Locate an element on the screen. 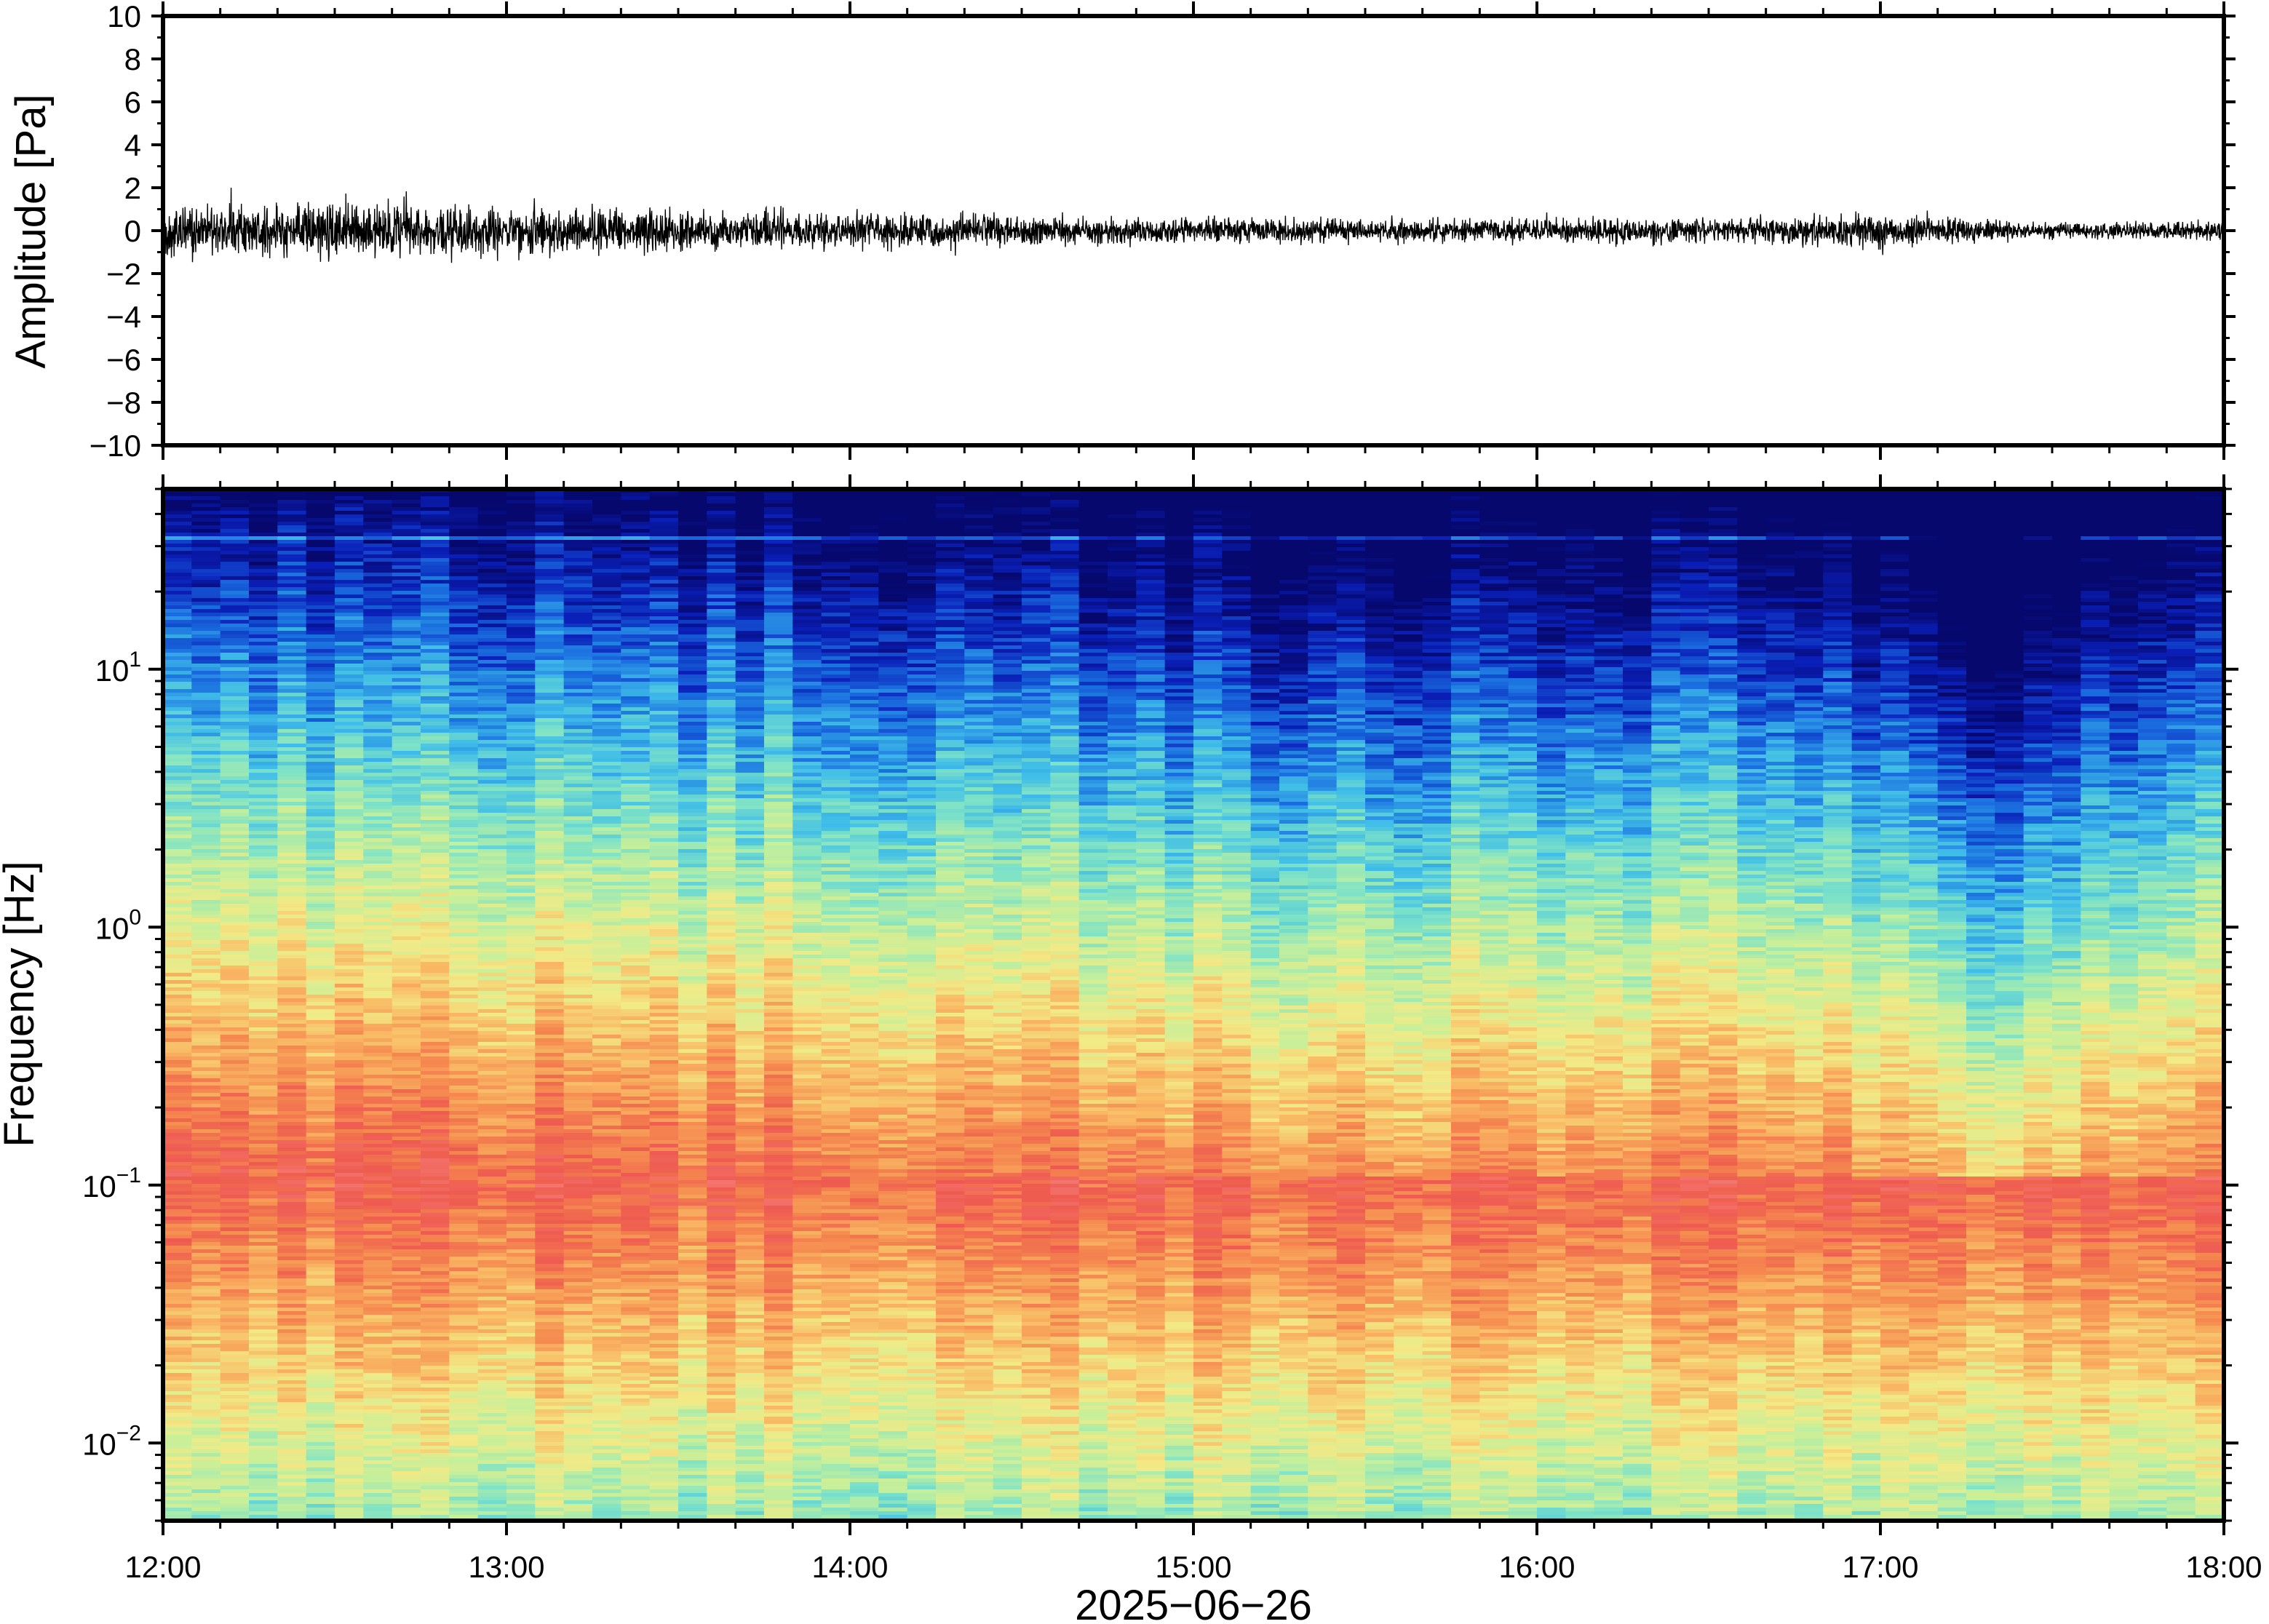 The image size is (2269, 1624). waveform-y-tick-label: 8 is located at coordinates (133, 59).